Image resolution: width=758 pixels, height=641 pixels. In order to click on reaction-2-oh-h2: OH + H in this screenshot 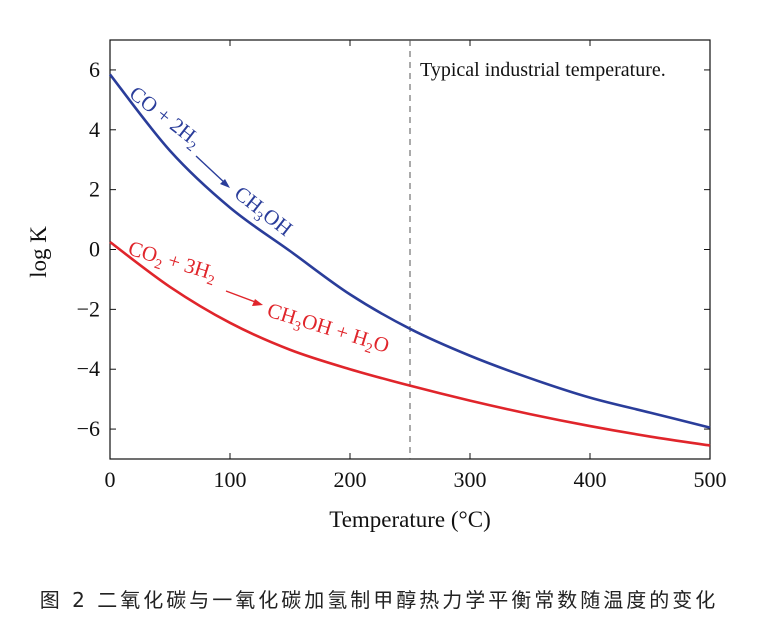, I will do `click(335, 329)`.